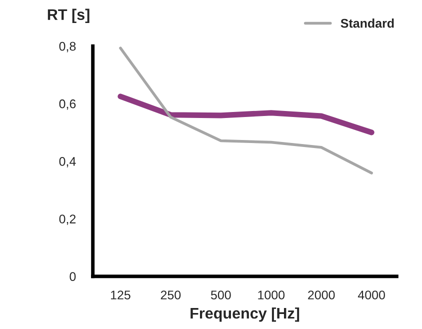  Describe the element at coordinates (245, 314) in the screenshot. I see `x-axis-title: Frequency [Hz]` at that location.